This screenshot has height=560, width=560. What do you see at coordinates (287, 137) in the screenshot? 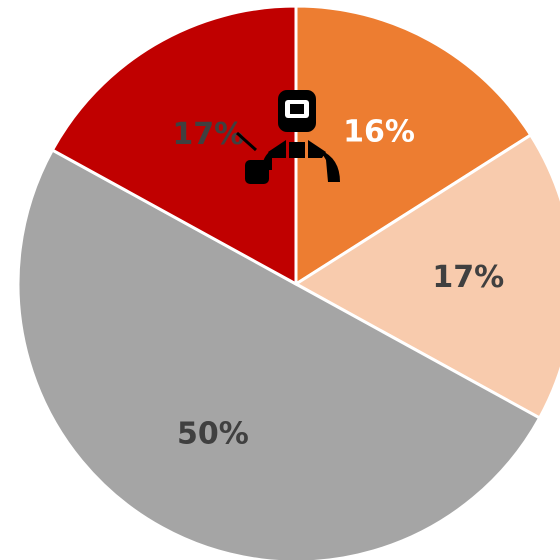
I see `welder-icon` at bounding box center [287, 137].